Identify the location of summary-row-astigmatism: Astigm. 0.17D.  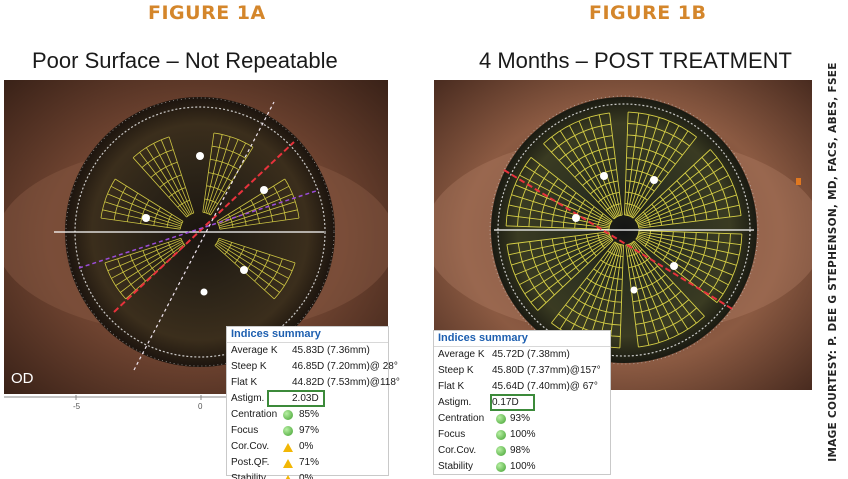
(522, 402).